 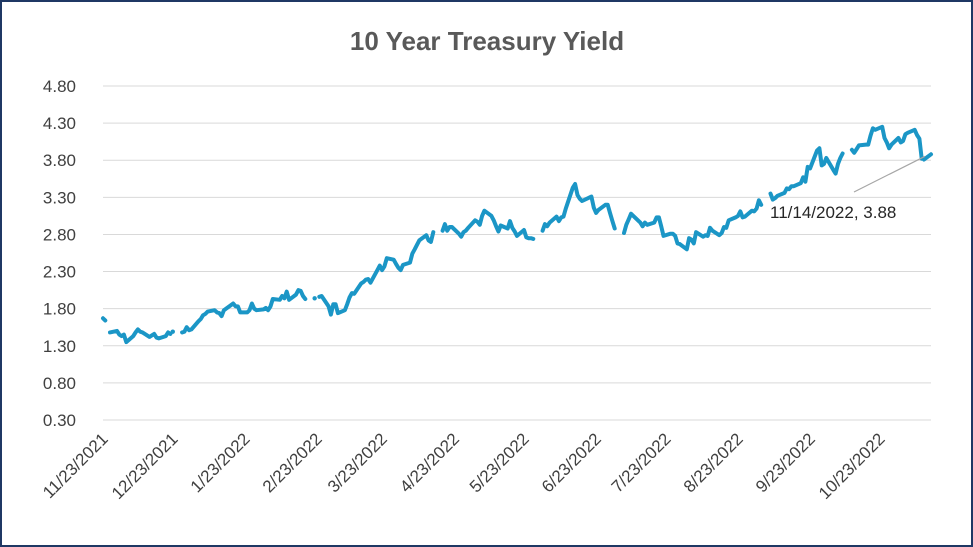 What do you see at coordinates (59, 123) in the screenshot?
I see `y-tick-label: 4.30` at bounding box center [59, 123].